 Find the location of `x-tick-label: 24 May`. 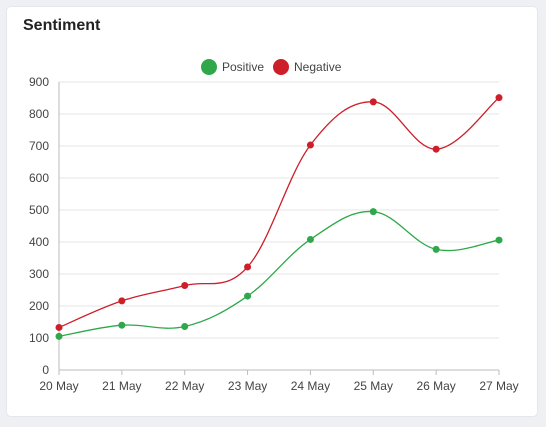

x-tick-label: 24 May is located at coordinates (310, 386).